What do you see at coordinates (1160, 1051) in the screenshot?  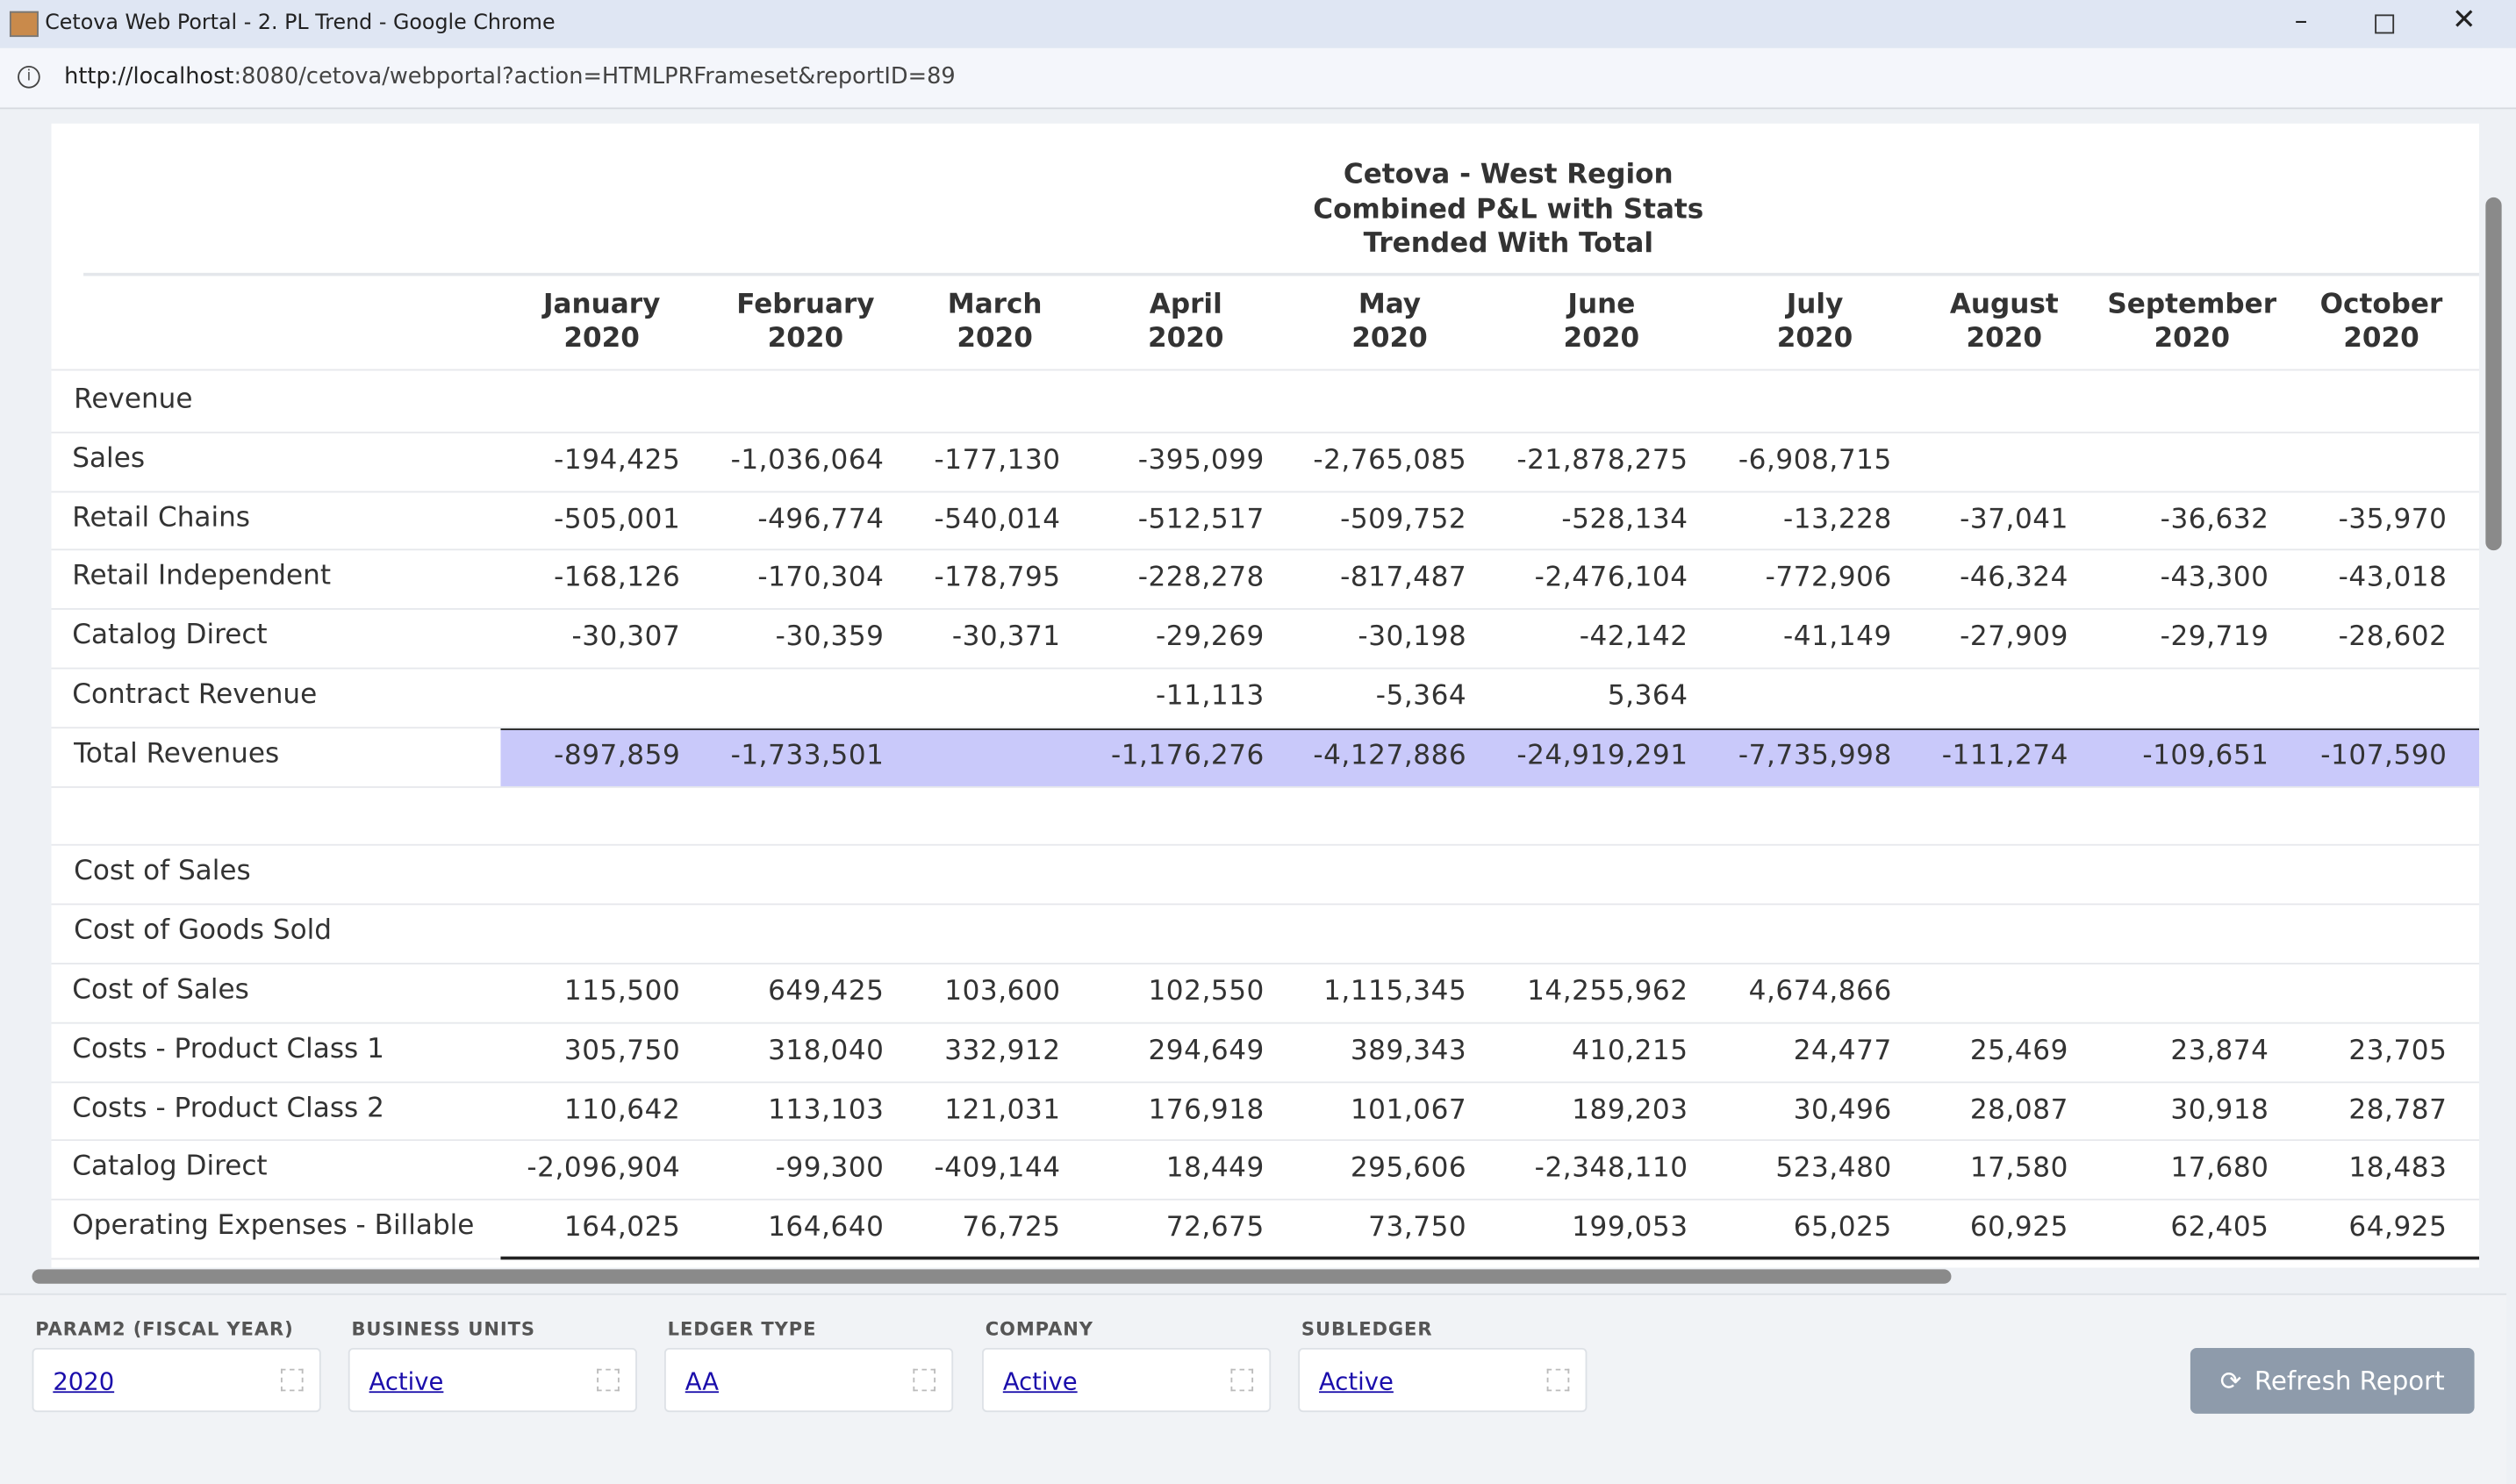 I see `cell-value: 294,649` at bounding box center [1160, 1051].